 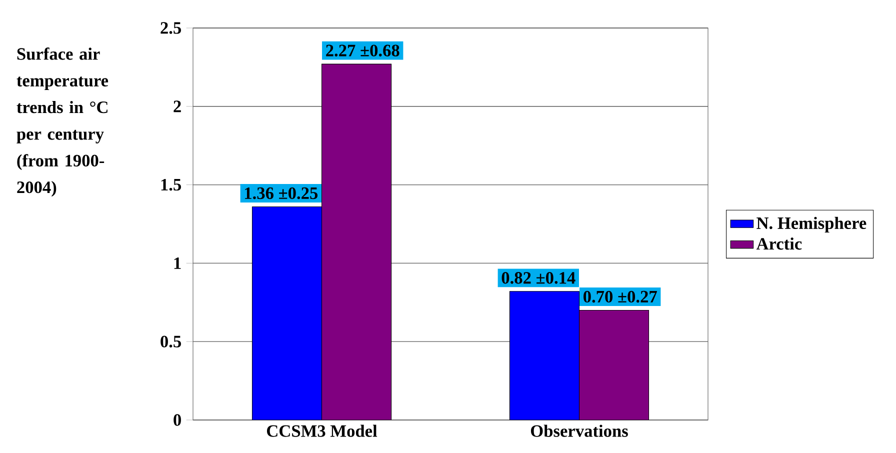 I want to click on x-tick-label: CCSM3 Model, so click(x=322, y=430).